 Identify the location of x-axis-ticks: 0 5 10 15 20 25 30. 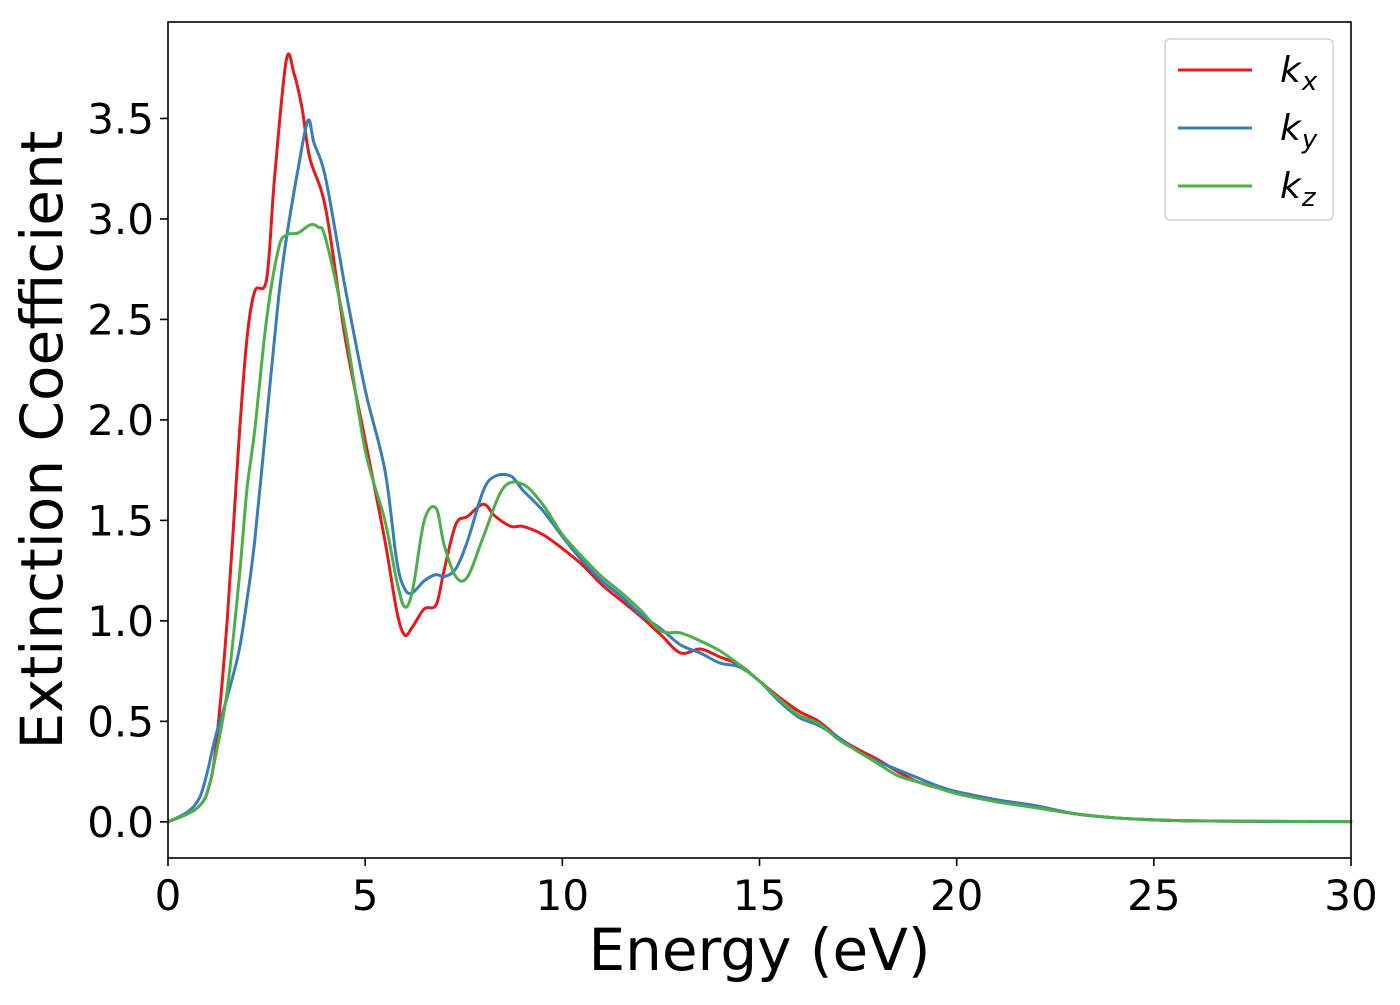
(766, 889).